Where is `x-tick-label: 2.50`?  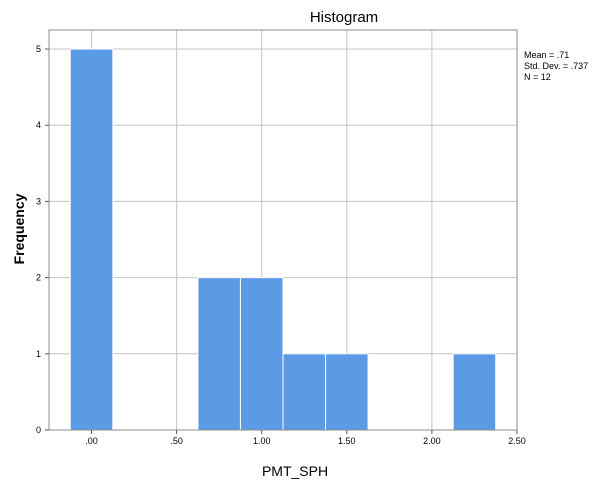 x-tick-label: 2.50 is located at coordinates (517, 441).